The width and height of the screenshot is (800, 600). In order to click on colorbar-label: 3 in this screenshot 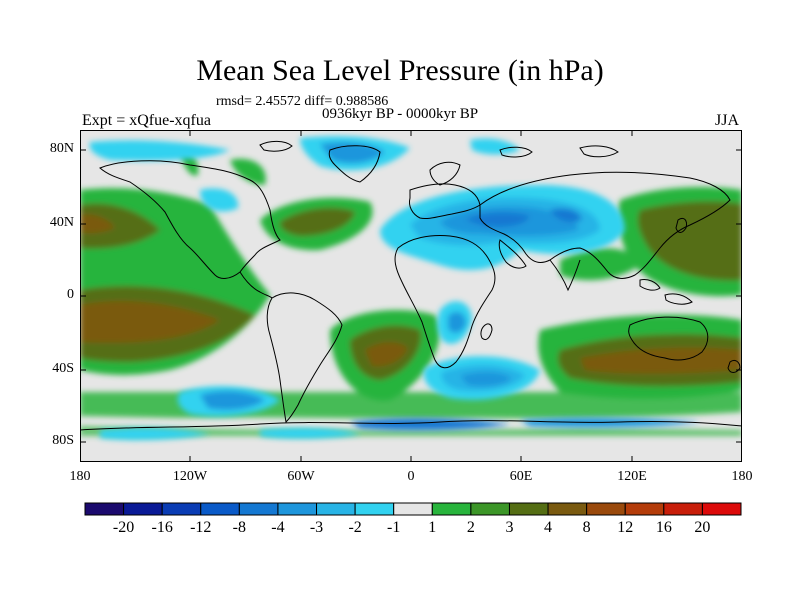, I will do `click(509, 527)`.